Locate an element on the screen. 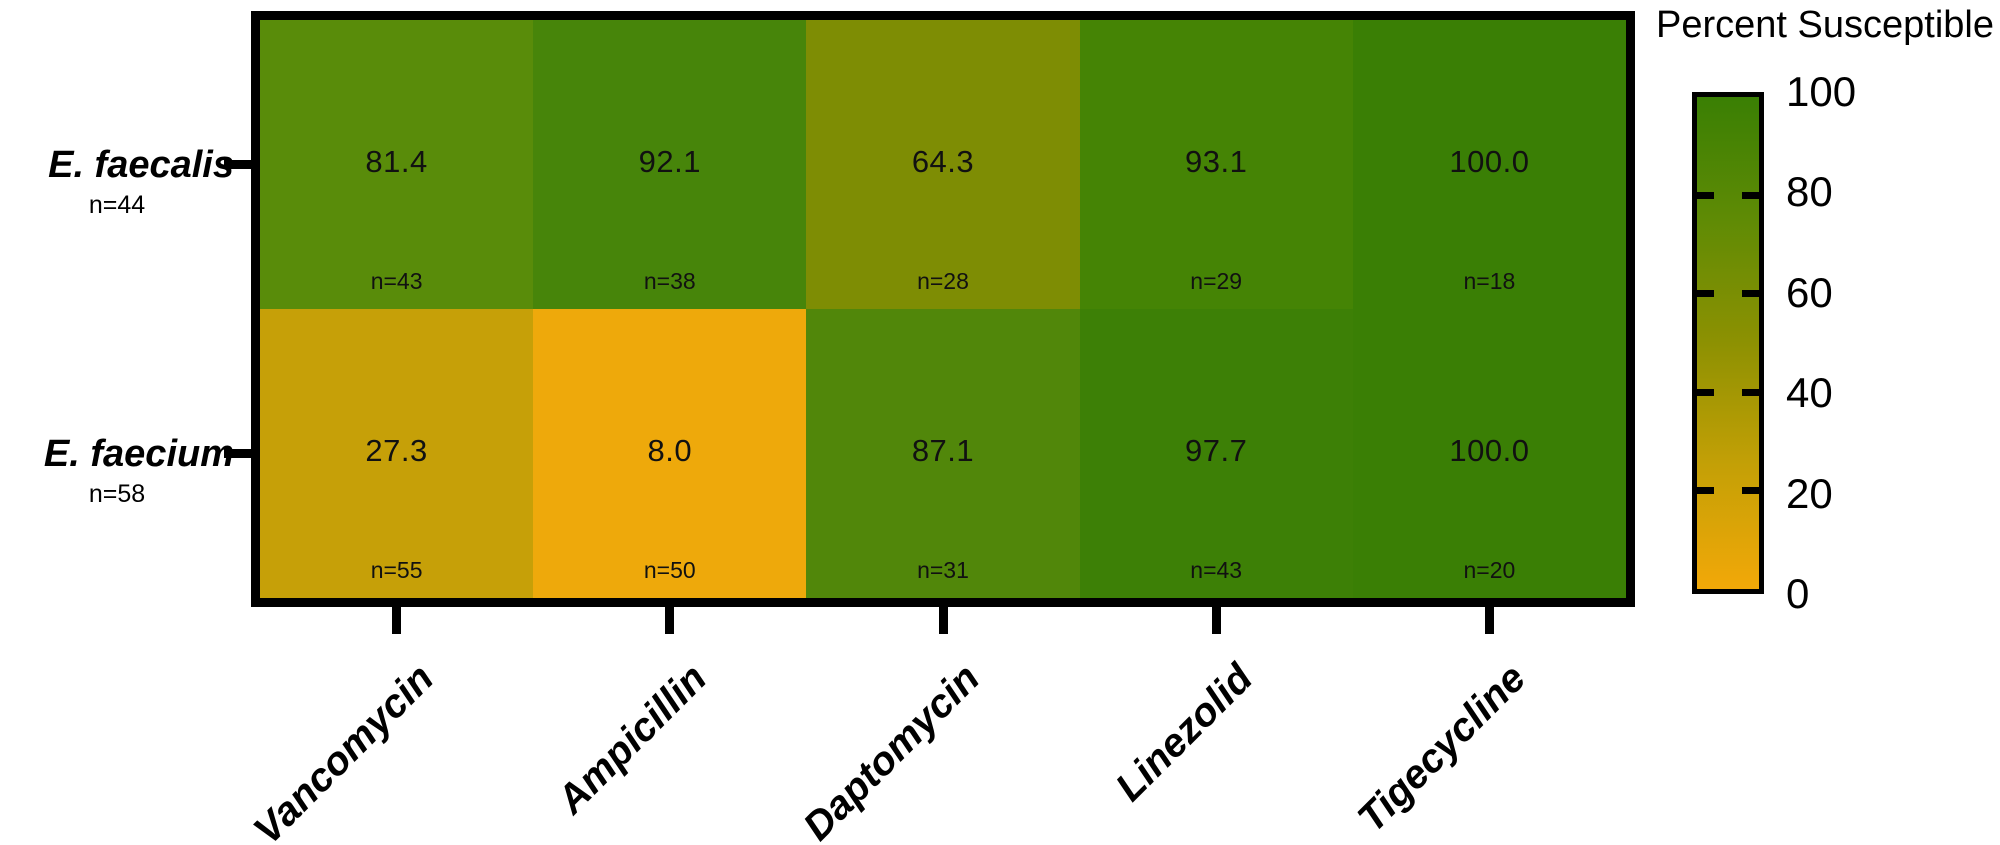  cell-n-label: n=20 is located at coordinates (1489, 570).